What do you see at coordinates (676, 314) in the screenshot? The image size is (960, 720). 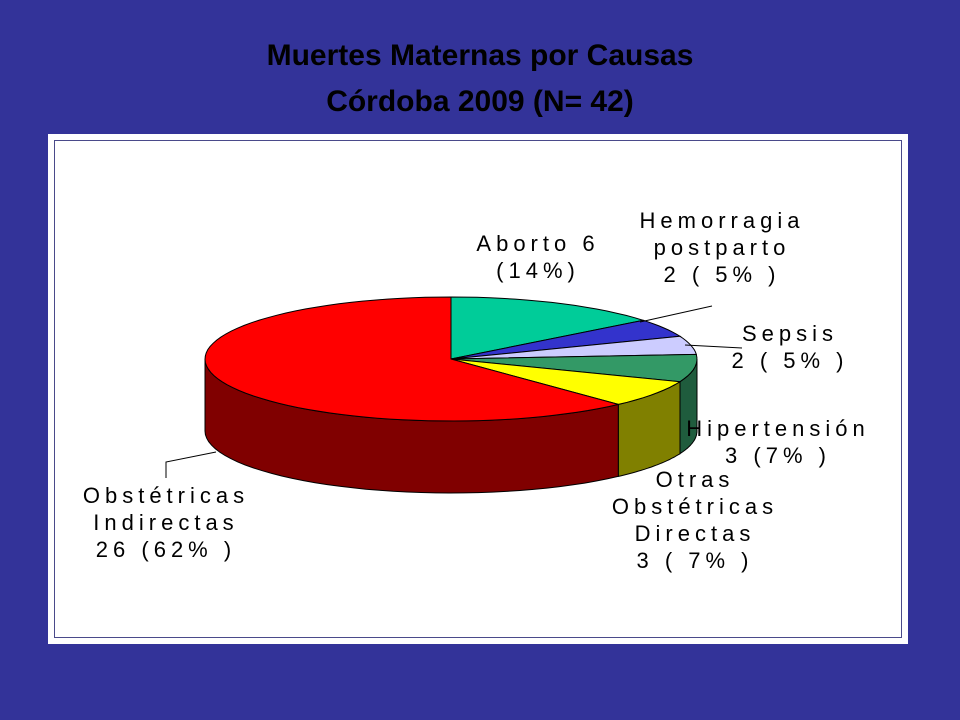 I see `leader-line-hemorragia` at bounding box center [676, 314].